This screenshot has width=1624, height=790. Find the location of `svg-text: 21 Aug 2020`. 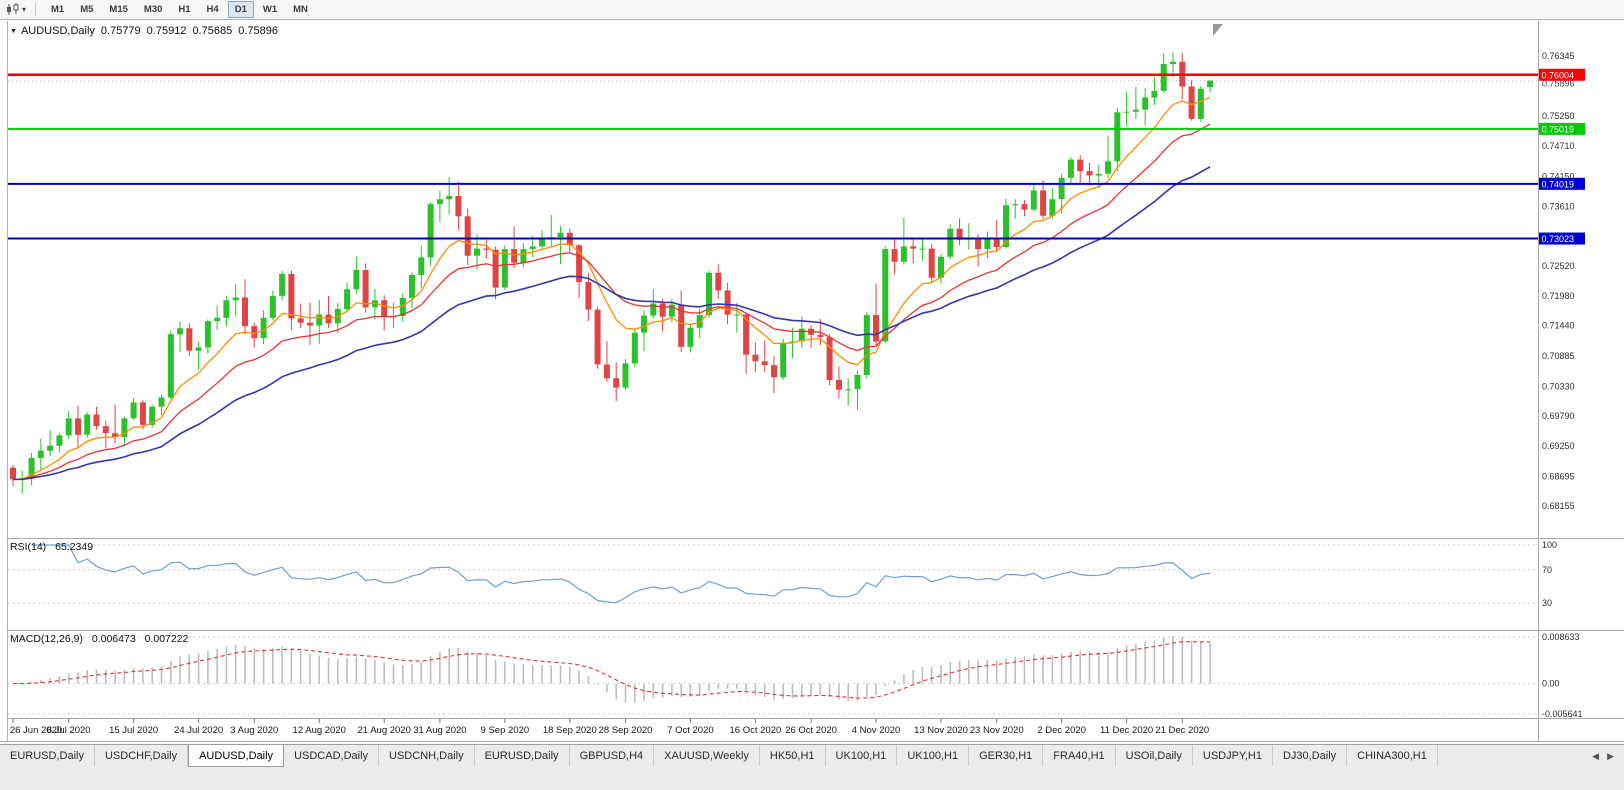

svg-text: 21 Aug 2020 is located at coordinates (384, 730).